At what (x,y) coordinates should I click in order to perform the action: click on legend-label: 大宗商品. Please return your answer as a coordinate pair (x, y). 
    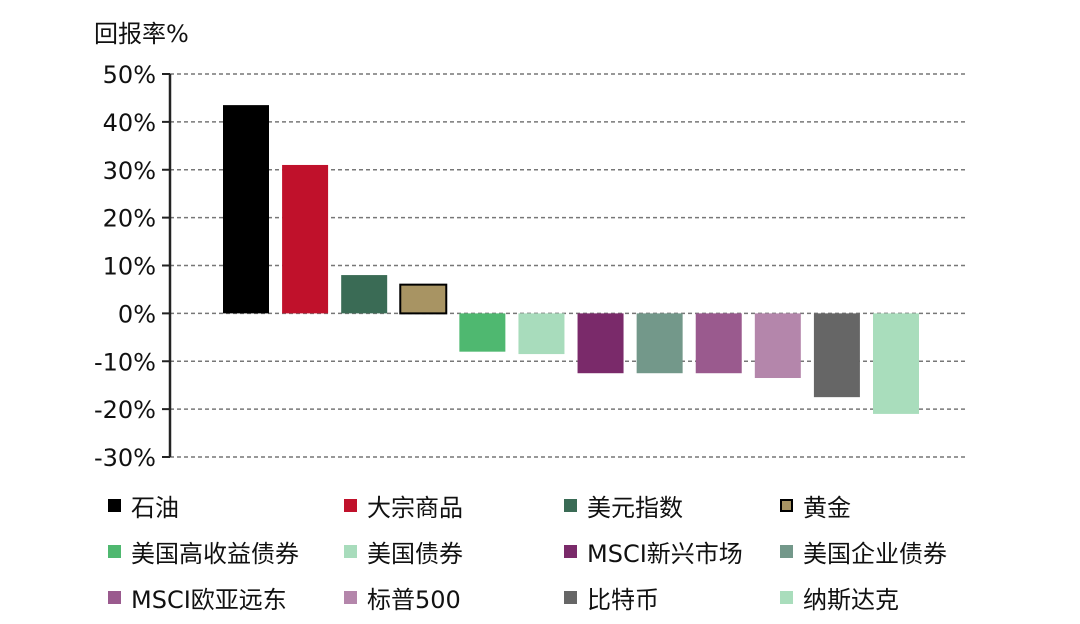
    Looking at the image, I should click on (415, 507).